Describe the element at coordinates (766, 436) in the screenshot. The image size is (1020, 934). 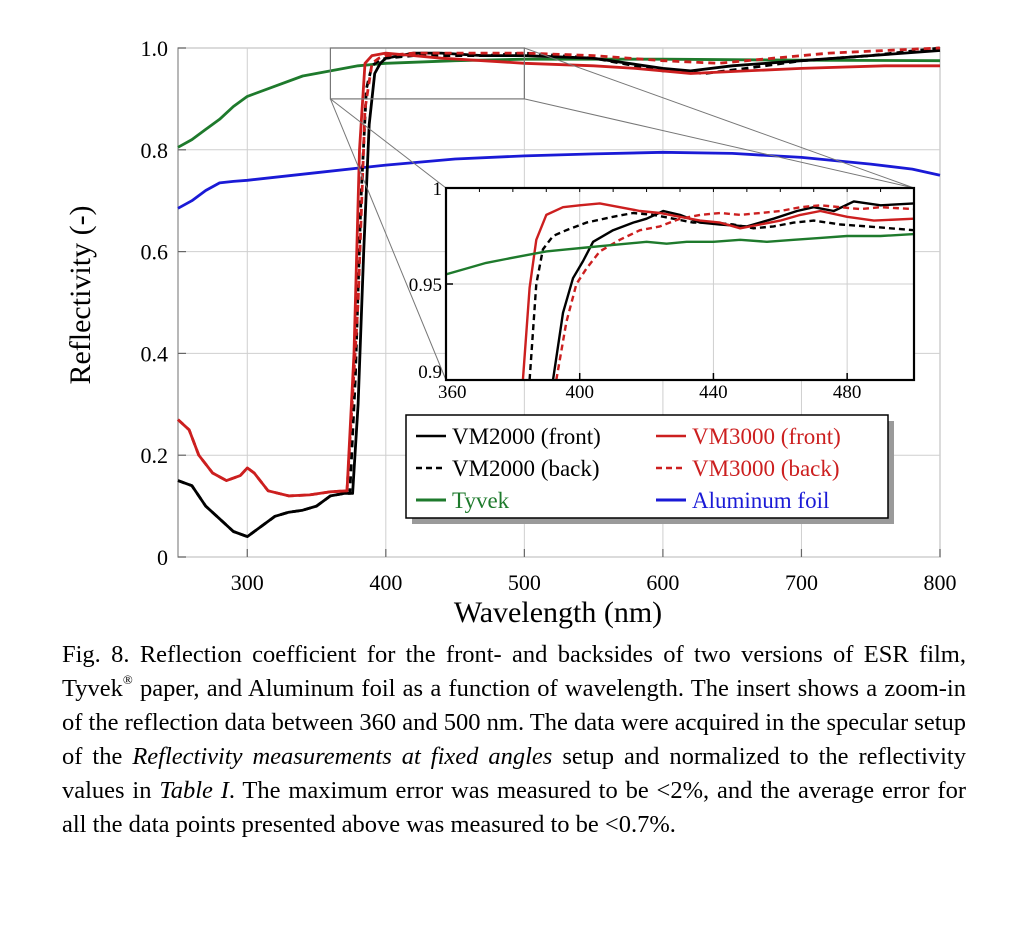
I see `legend-label-vm3000-front: VM3000 (front)` at that location.